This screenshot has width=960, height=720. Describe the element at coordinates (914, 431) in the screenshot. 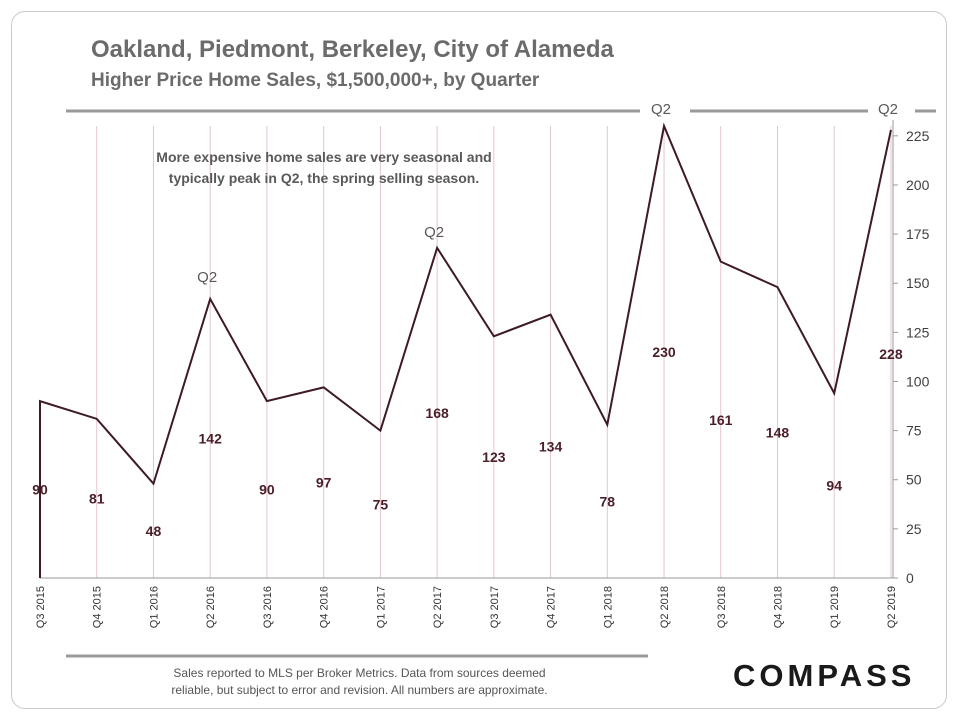

I see `y-tick-label: 75` at that location.